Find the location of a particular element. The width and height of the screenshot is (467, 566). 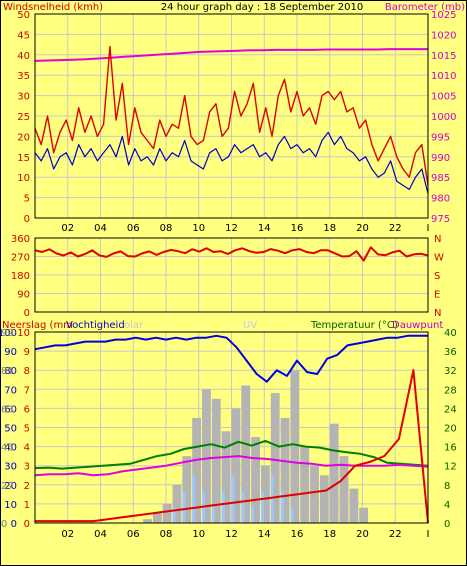

wind-y-tick: 50 is located at coordinates (23, 15).